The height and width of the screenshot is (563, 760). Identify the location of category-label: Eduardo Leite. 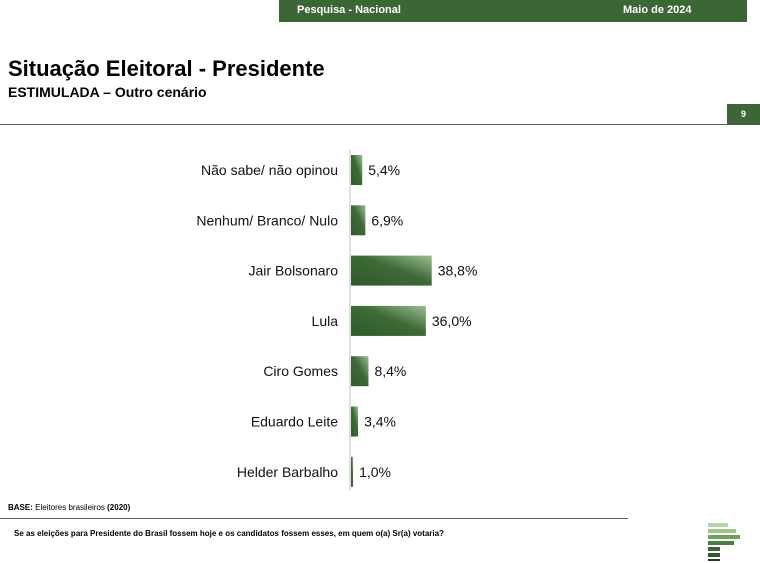
(294, 422).